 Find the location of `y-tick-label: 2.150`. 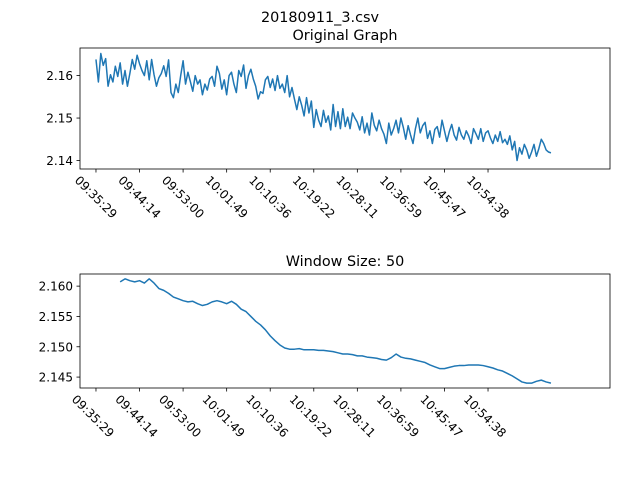

y-tick-label: 2.150 is located at coordinates (56, 347).